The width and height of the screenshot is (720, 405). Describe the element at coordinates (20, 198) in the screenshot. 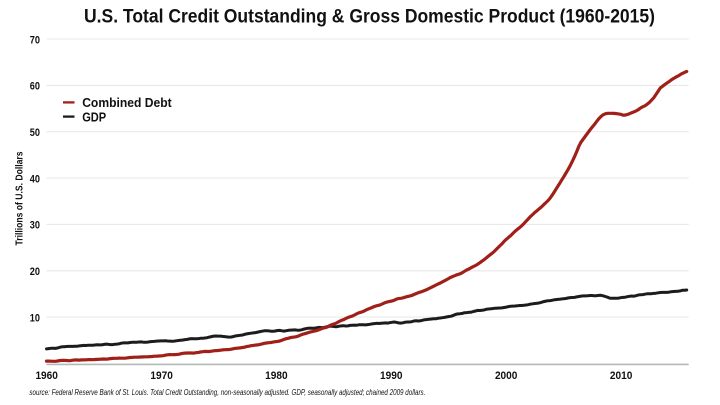

I see `svg-text: Trillions of U.S. Dollars` at that location.